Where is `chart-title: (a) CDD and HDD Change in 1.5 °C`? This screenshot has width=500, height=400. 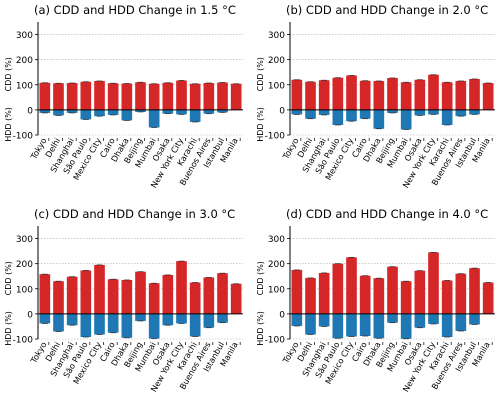 chart-title: (a) CDD and HDD Change in 1.5 °C is located at coordinates (135, 10).